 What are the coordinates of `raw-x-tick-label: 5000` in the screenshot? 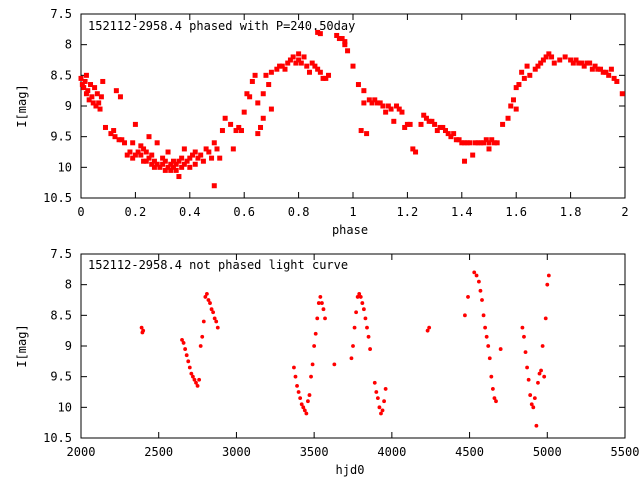 It's located at (547, 452).